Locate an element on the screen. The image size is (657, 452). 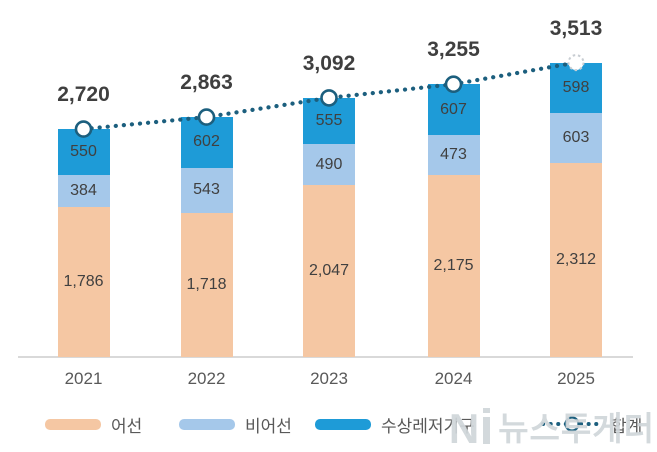
bar-segment-어선-2022: 1,718 is located at coordinates (206, 285).